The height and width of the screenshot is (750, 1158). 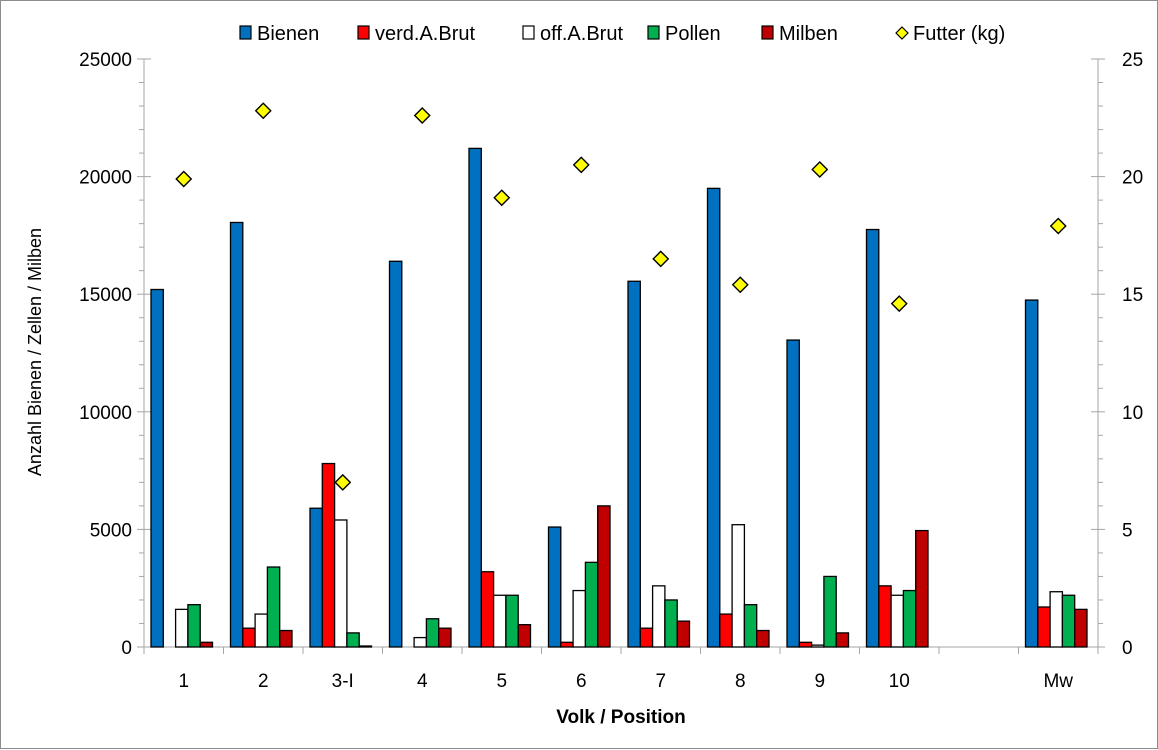 I want to click on y-tick-label: 5000, so click(x=111, y=530).